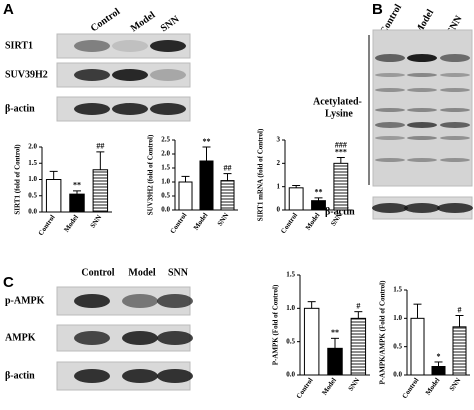  I want to click on y-axis-title: SIRT1 (fold of Control), so click(18, 179).